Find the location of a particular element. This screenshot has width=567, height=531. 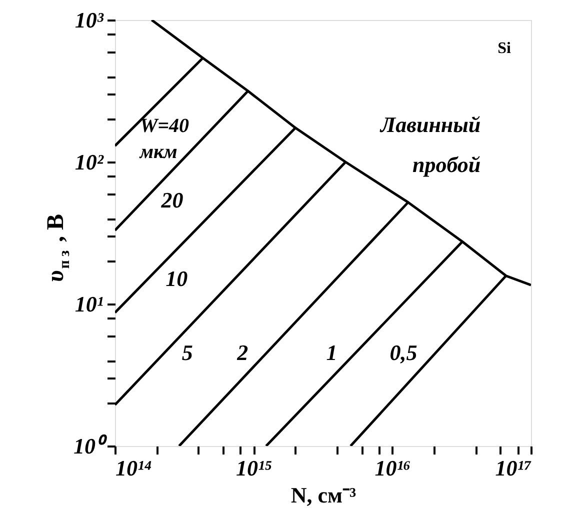

y-tick-label: 10³ is located at coordinates (89, 20).